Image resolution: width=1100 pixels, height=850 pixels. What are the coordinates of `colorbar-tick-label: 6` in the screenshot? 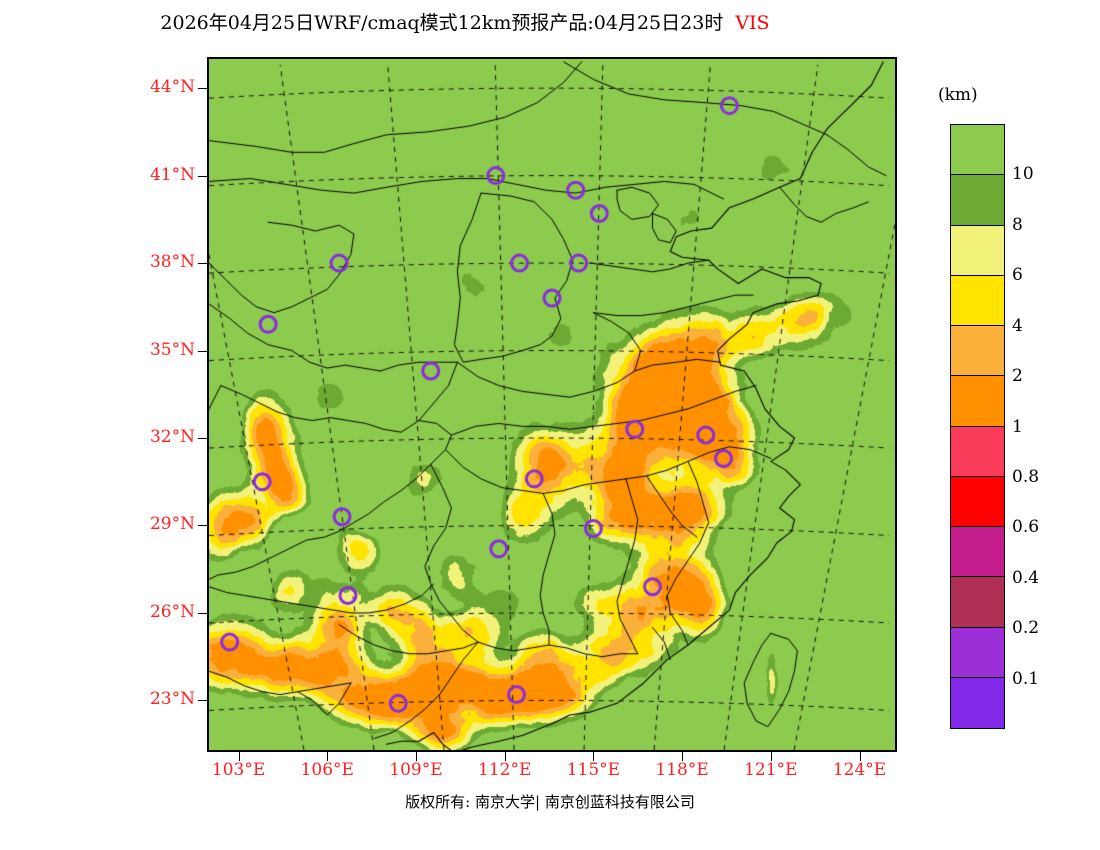 It's located at (1017, 275).